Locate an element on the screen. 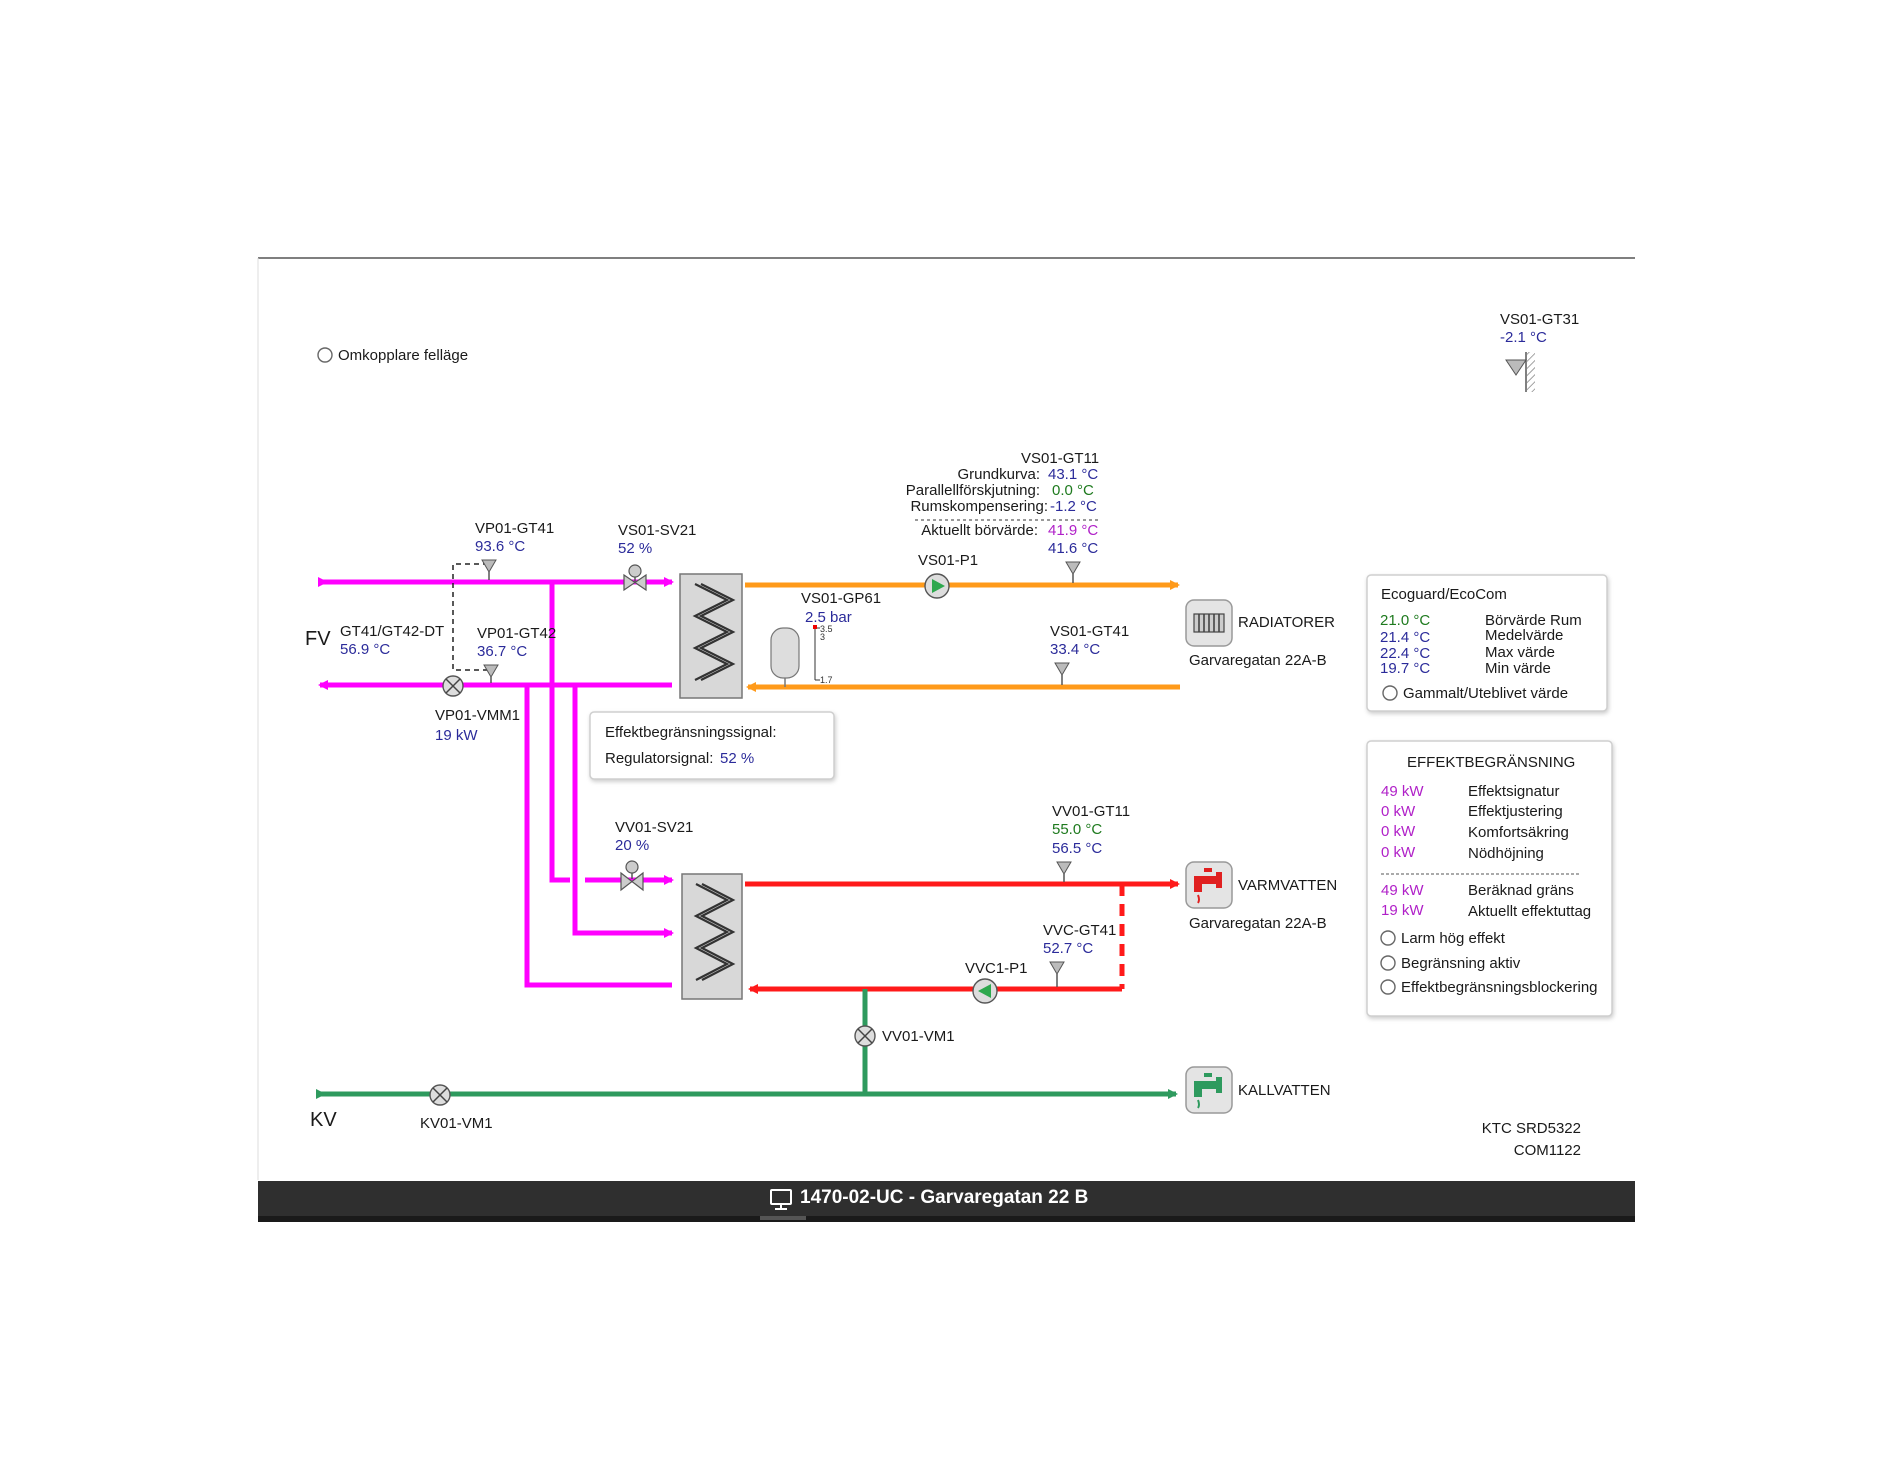 The width and height of the screenshot is (1883, 1472). gt11-row-value-0: 43.1 °C is located at coordinates (1073, 474).